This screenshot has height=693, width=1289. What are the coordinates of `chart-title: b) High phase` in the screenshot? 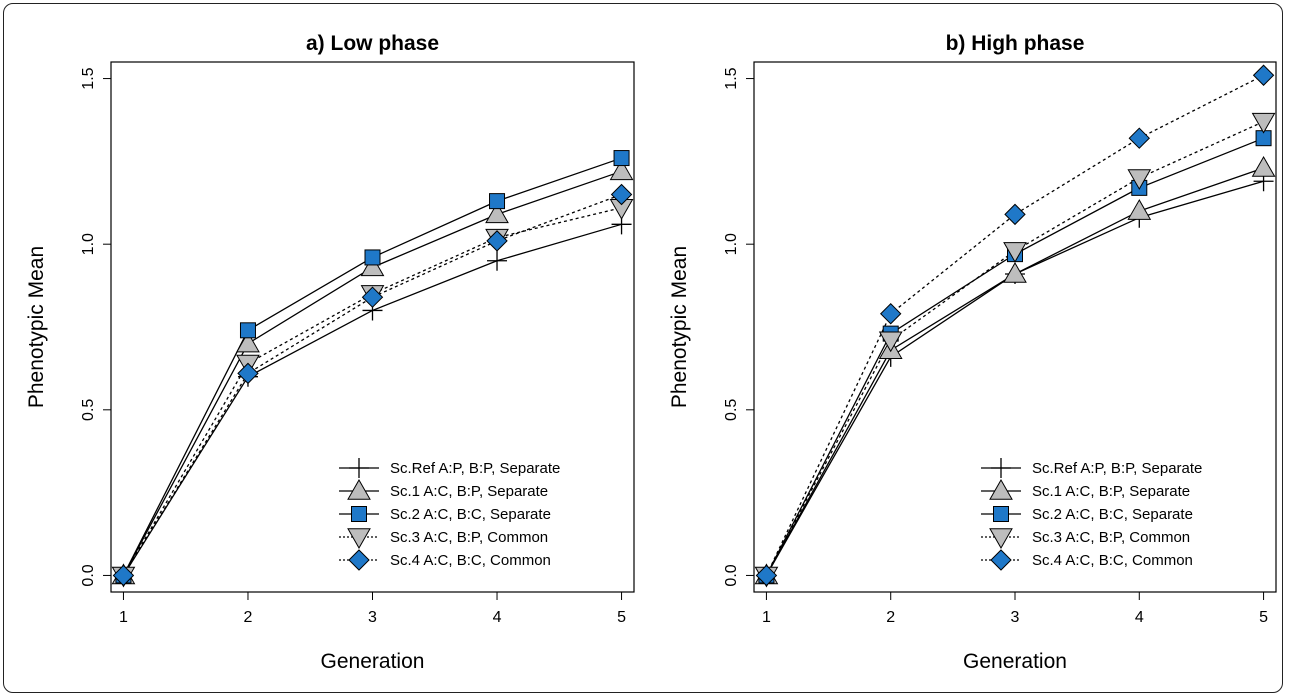 It's located at (1015, 43).